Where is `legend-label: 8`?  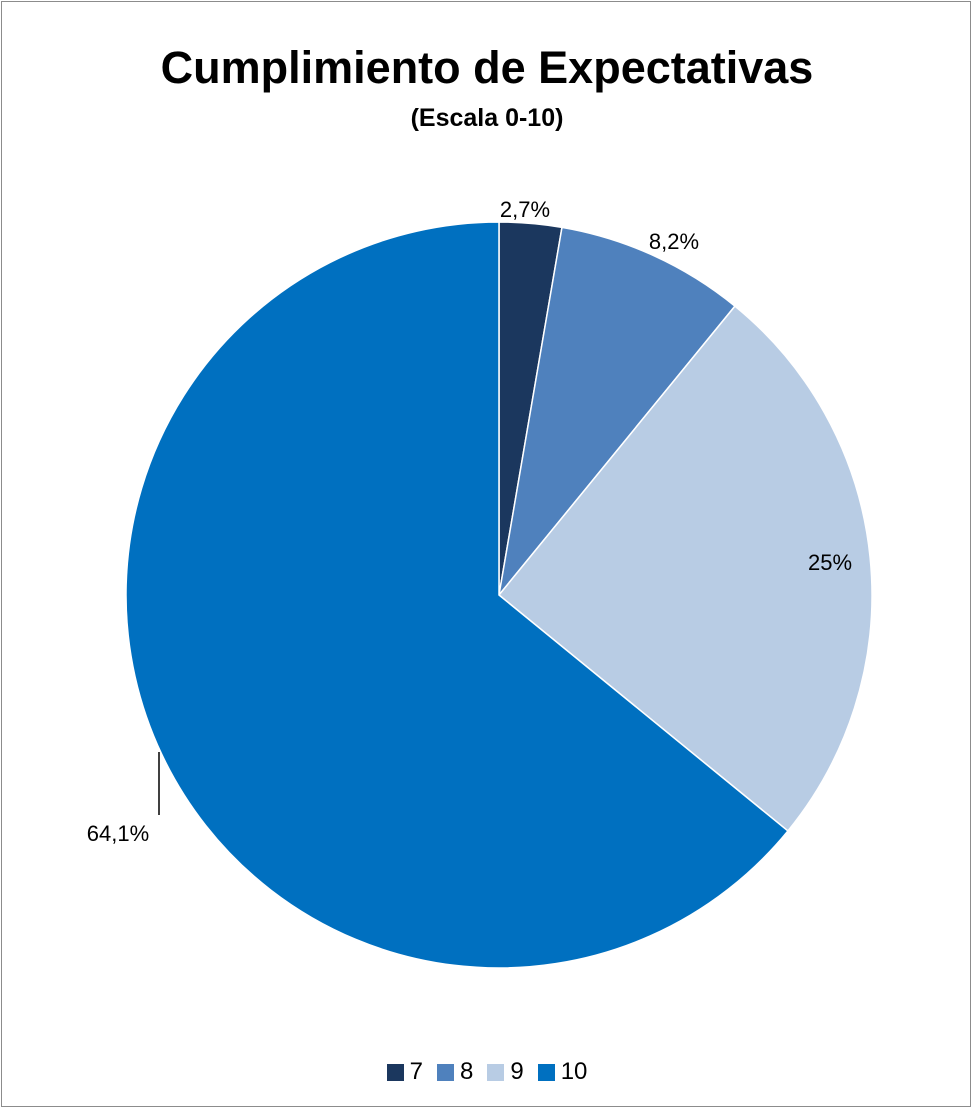
legend-label: 8 is located at coordinates (466, 1072).